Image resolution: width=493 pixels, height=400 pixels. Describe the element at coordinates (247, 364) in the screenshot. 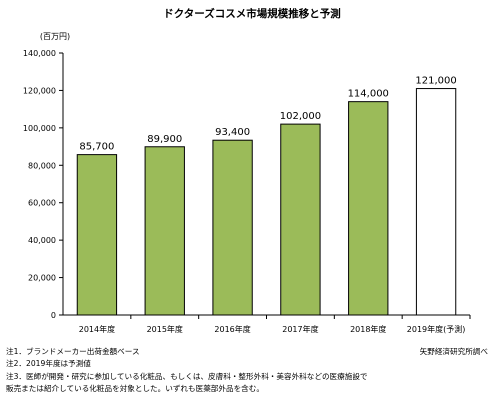

I see `note-row-2: 注2．2019年度は予測値` at that location.